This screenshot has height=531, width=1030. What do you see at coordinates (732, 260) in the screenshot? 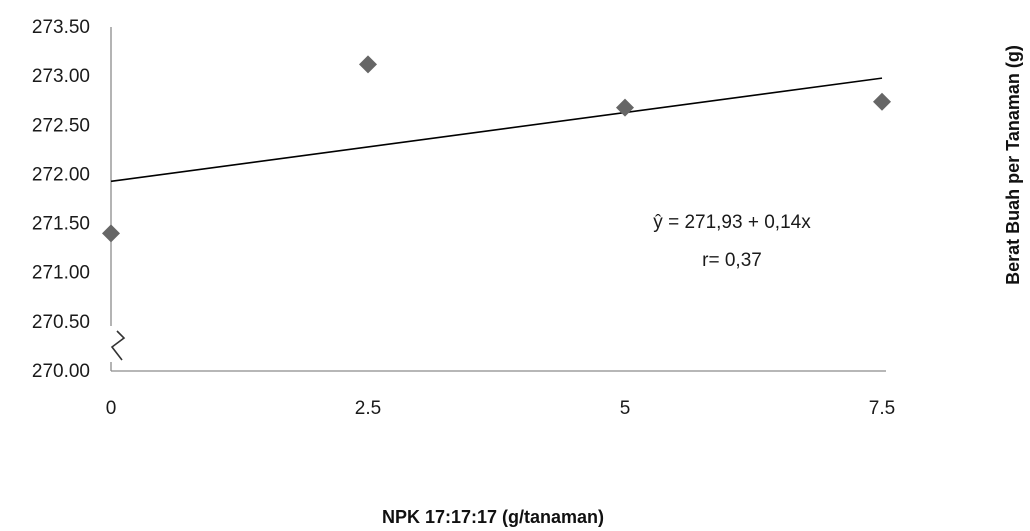
I see `correlation-annotation: r= 0,37` at bounding box center [732, 260].